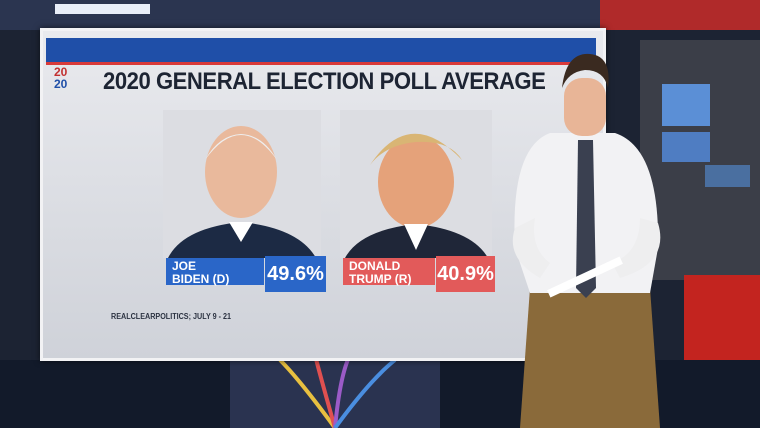  What do you see at coordinates (375, 266) in the screenshot?
I see `name-line: DONALD` at bounding box center [375, 266].